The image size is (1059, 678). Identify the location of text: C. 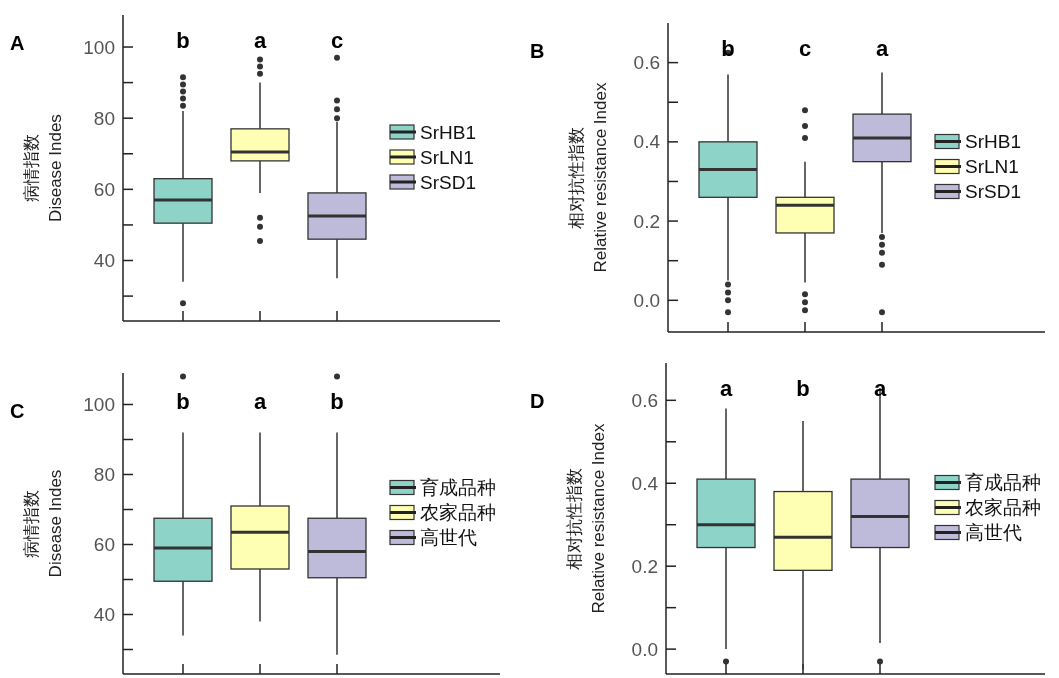
(17, 411).